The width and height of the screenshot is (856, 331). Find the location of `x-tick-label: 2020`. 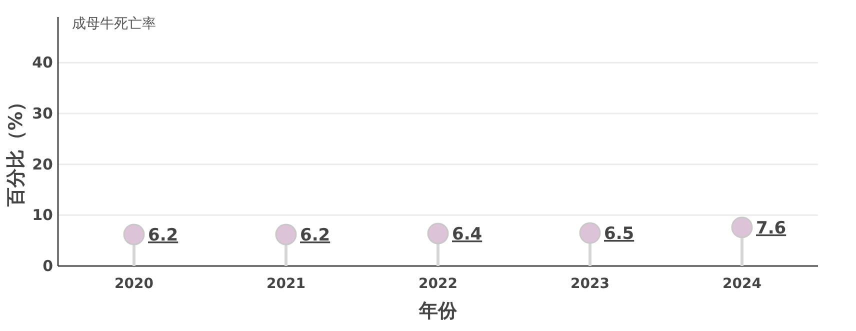

x-tick-label: 2020 is located at coordinates (134, 284).